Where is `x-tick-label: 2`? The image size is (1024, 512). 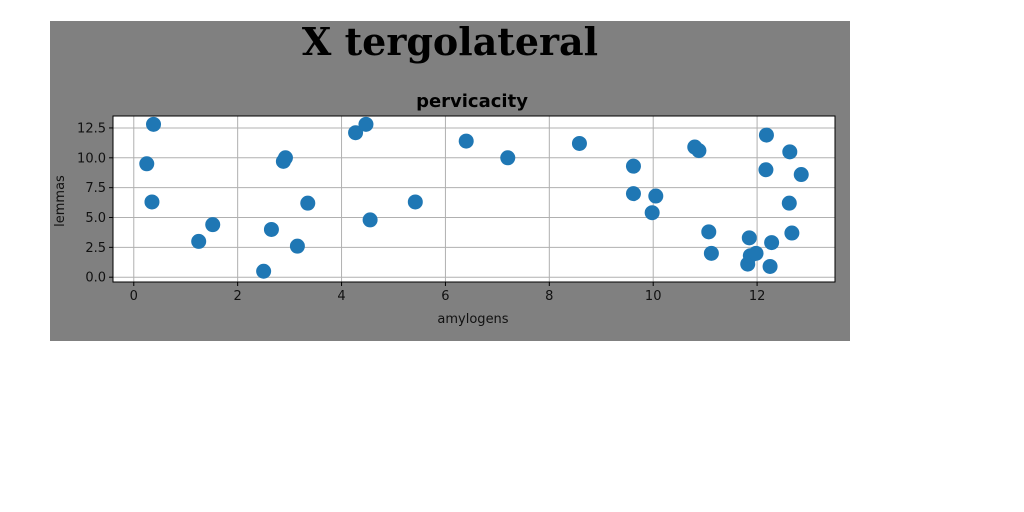 x-tick-label: 2 is located at coordinates (238, 296).